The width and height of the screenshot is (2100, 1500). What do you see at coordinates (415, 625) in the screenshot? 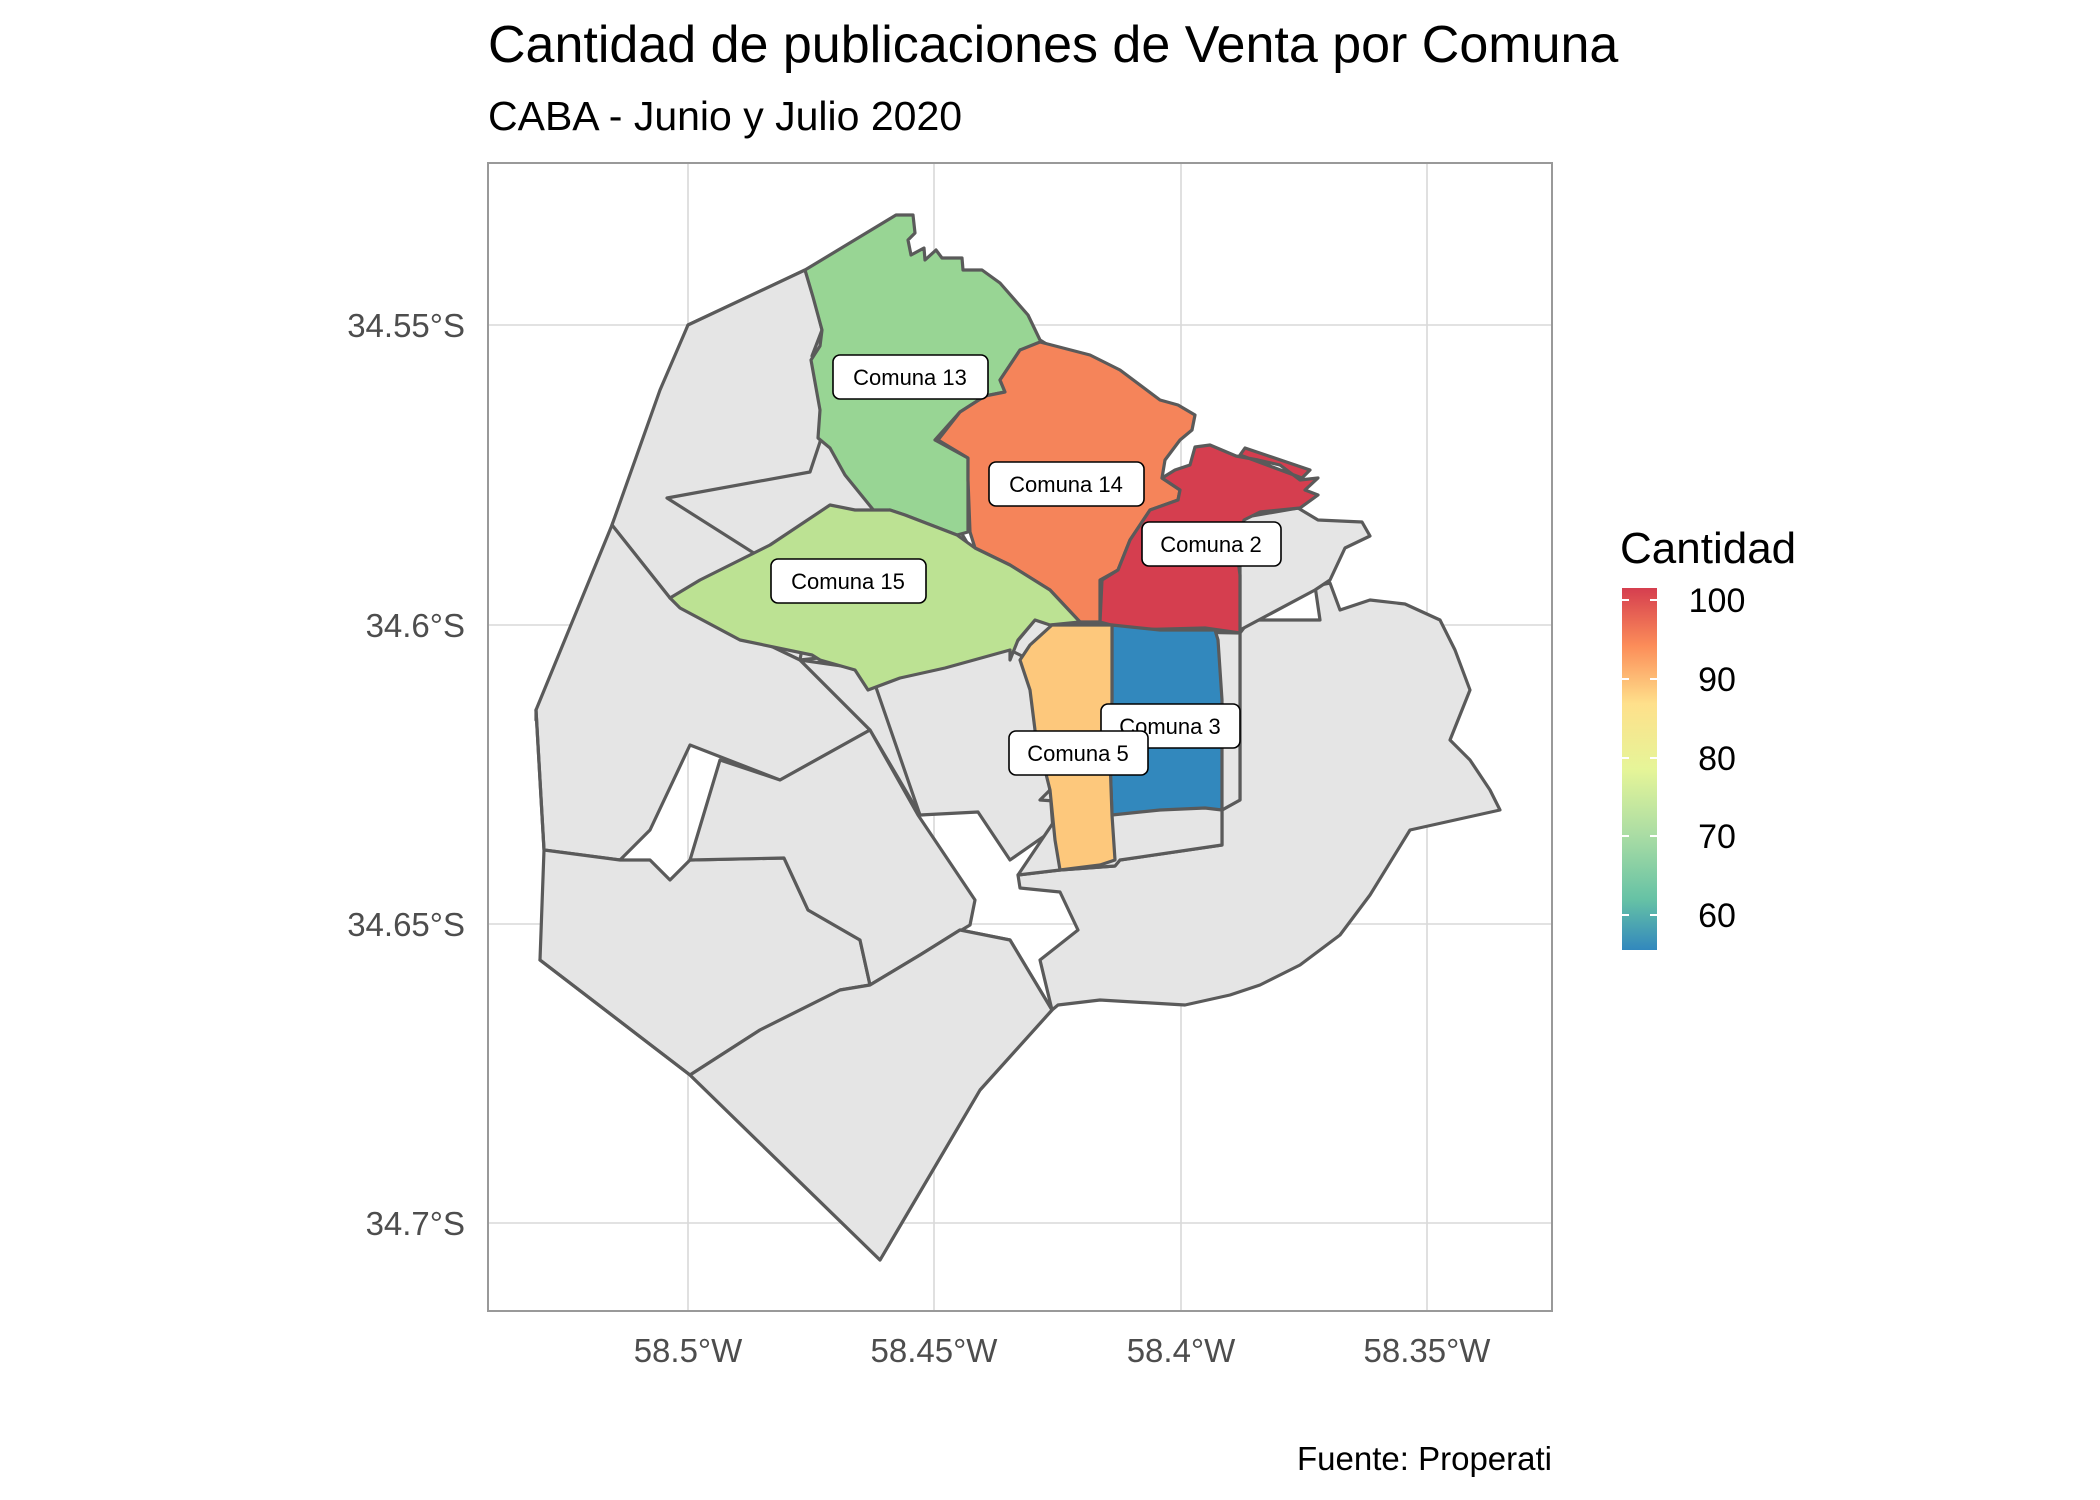
I see `y-tick-label: 34.6°S` at bounding box center [415, 625].